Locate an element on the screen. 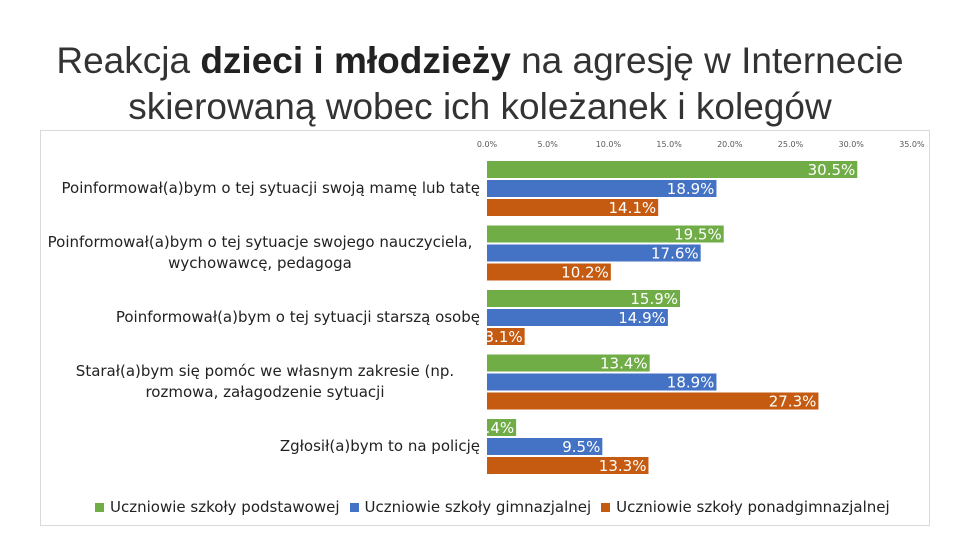 This screenshot has width=960, height=540. legend-label-ponadgimnazjalna: Uczniowie szkoły ponadgimnazjalnej is located at coordinates (753, 507).